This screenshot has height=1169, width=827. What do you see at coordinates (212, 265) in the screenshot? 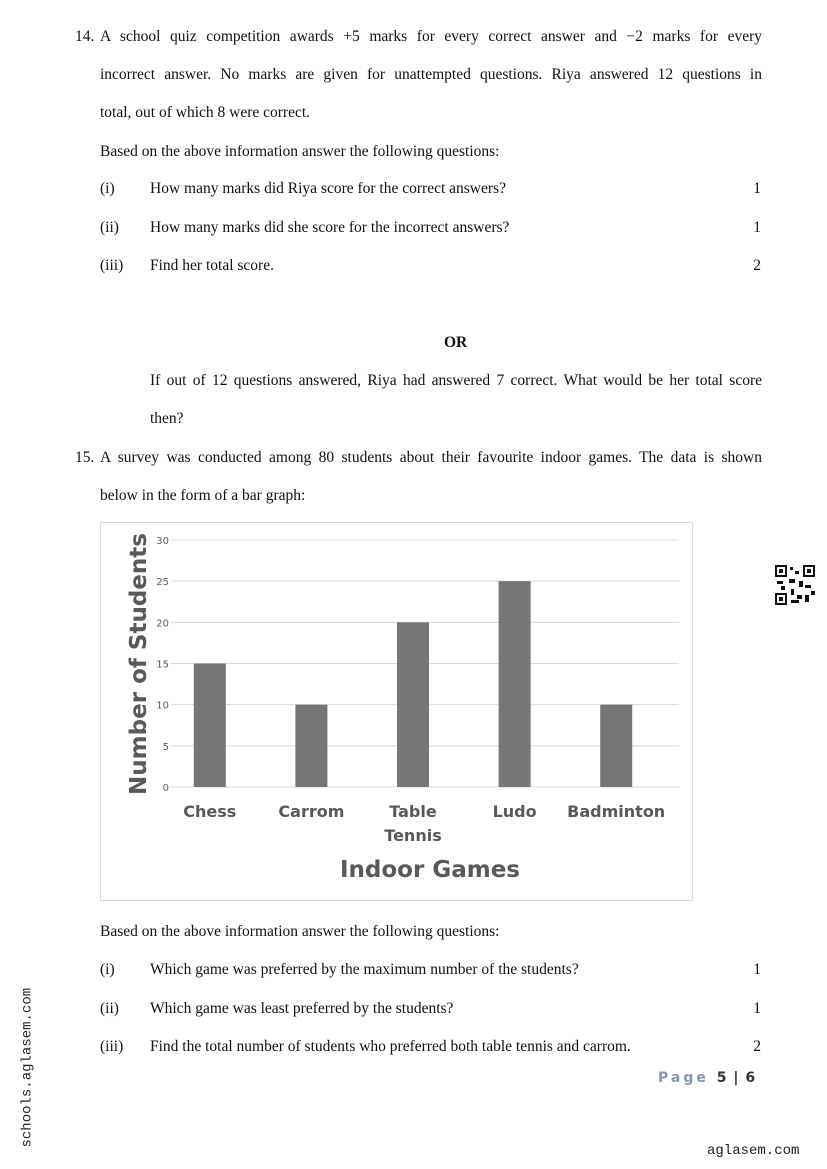
I see `part-text: Find her total score.` at bounding box center [212, 265].